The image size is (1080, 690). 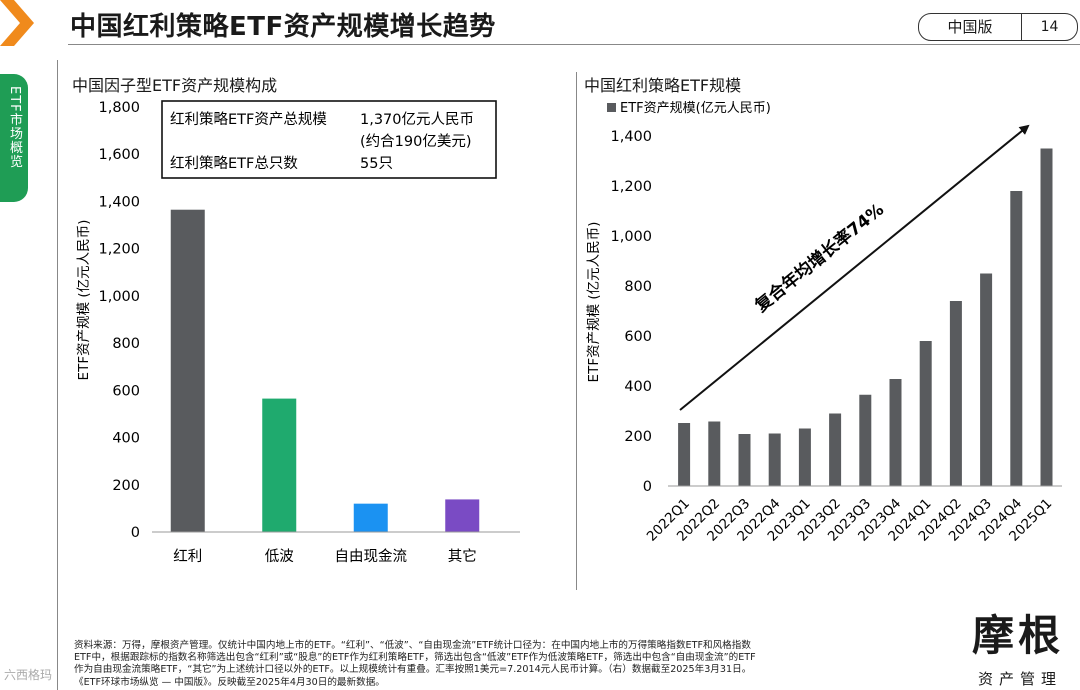 I want to click on right-bar-2023Q1, so click(x=804, y=457).